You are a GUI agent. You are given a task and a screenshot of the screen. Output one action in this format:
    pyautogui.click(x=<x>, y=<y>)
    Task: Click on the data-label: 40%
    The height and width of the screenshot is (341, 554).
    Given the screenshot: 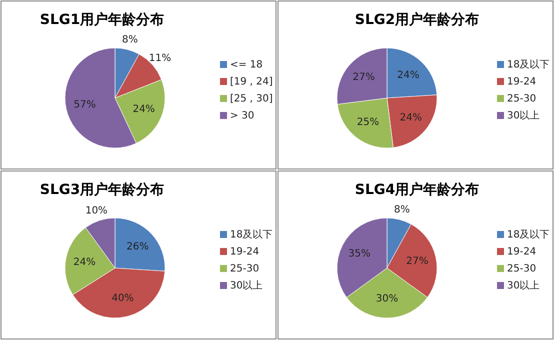 What is the action you would take?
    pyautogui.click(x=123, y=298)
    